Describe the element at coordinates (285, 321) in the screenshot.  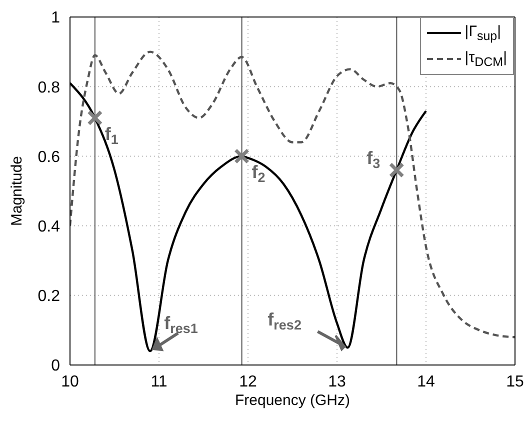
I see `annotation: f$_{res2}$` at that location.